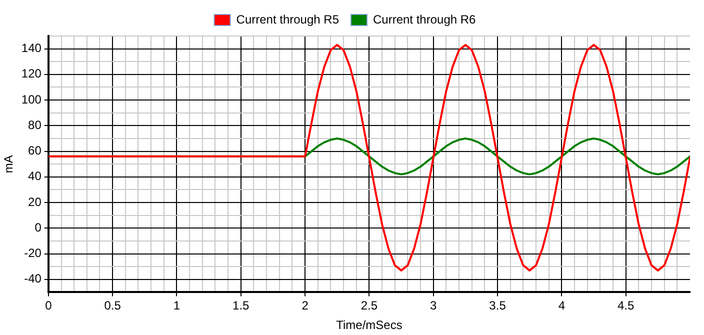  What do you see at coordinates (497, 305) in the screenshot?
I see `x-tick-label: 3.5` at bounding box center [497, 305].